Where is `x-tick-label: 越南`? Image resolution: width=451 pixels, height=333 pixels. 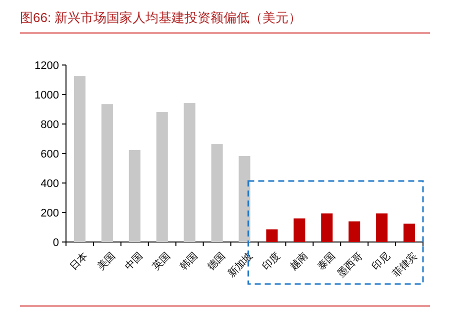 x-tick-label: 越南 is located at coordinates (298, 261).